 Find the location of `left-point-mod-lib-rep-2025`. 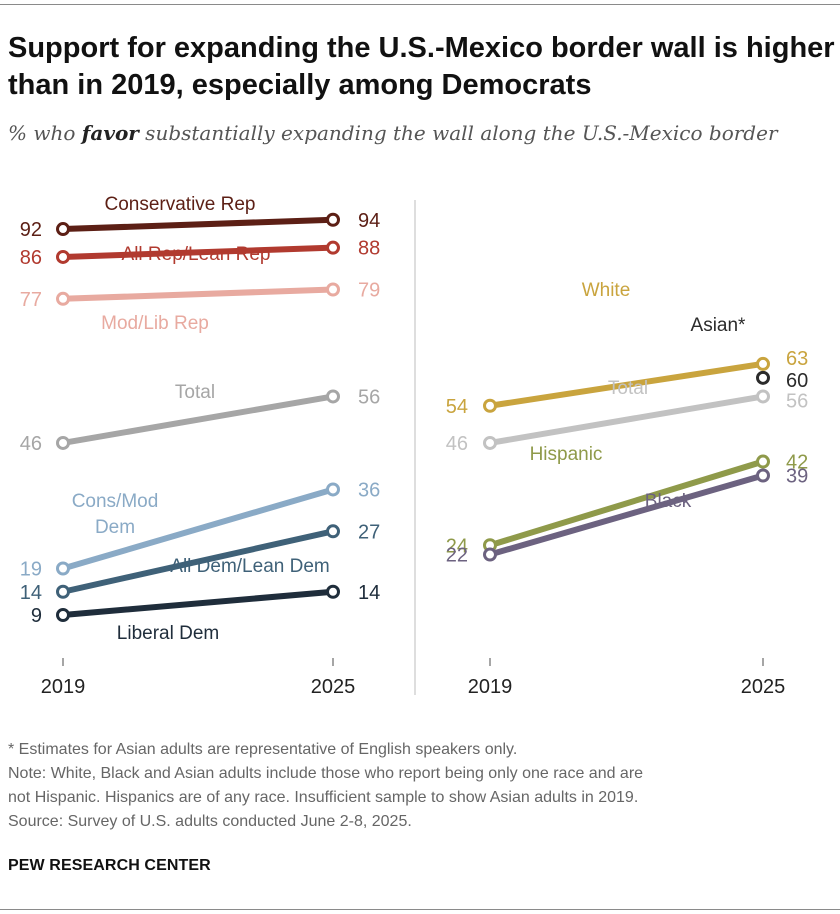

left-point-mod-lib-rep-2025 is located at coordinates (333, 289).